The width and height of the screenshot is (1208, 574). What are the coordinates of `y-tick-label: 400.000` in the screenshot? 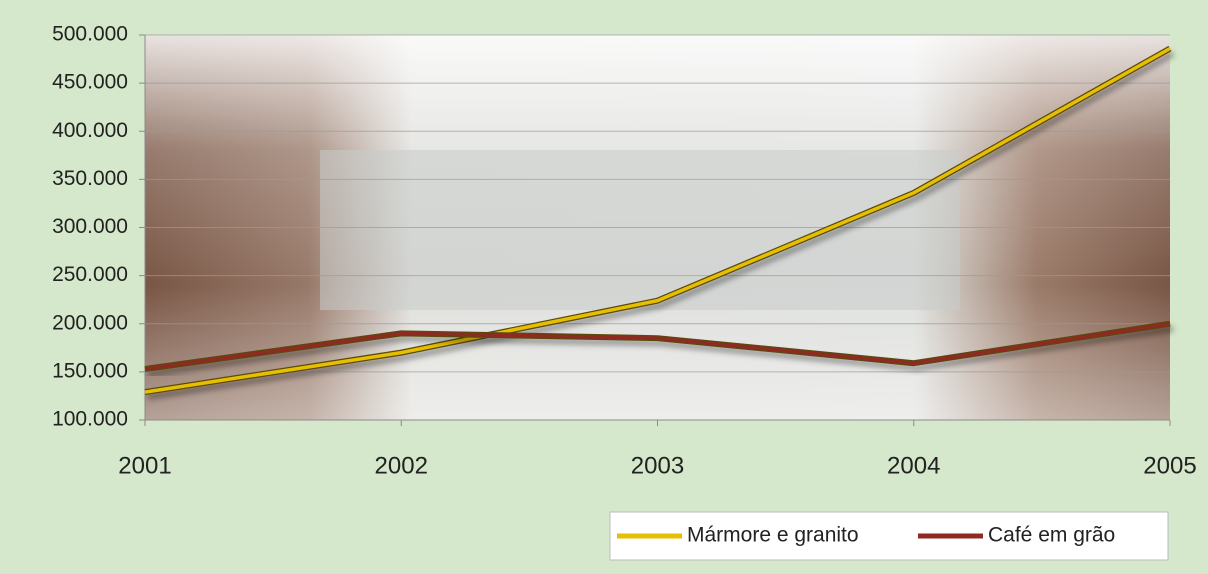 It's located at (90, 130).